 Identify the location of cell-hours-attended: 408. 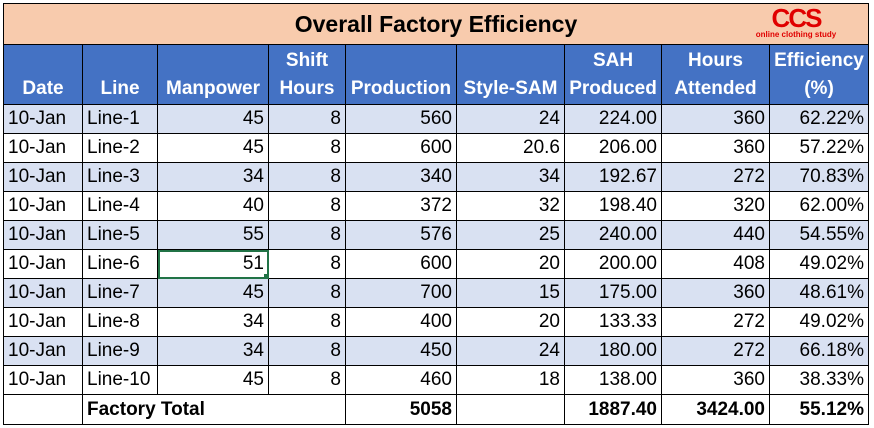
(715, 264).